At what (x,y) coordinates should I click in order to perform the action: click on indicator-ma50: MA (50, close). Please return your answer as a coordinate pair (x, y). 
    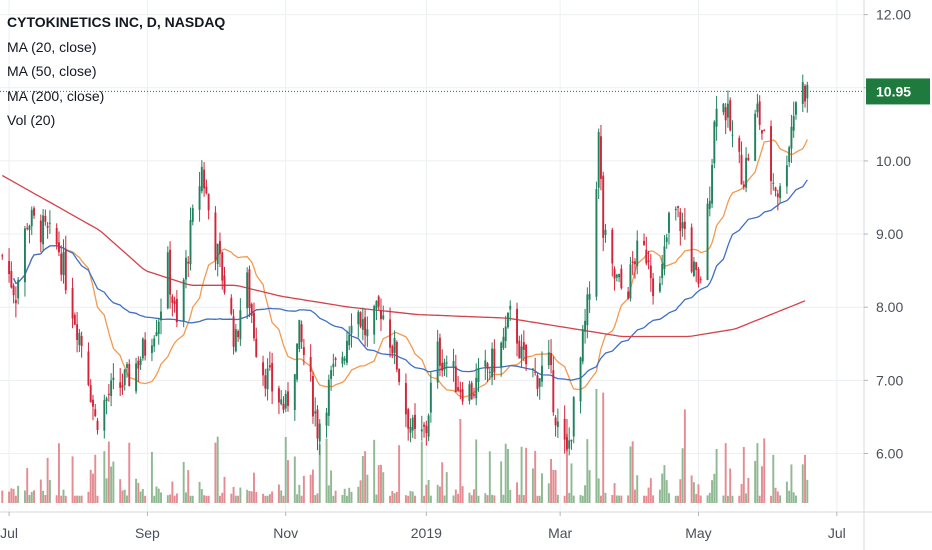
    Looking at the image, I should click on (52, 71).